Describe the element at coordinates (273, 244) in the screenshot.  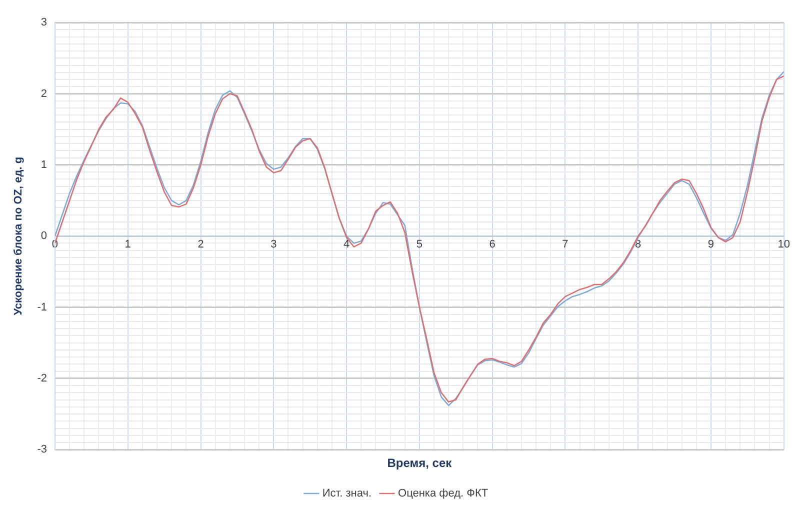
I see `x-tick-label: 3` at that location.